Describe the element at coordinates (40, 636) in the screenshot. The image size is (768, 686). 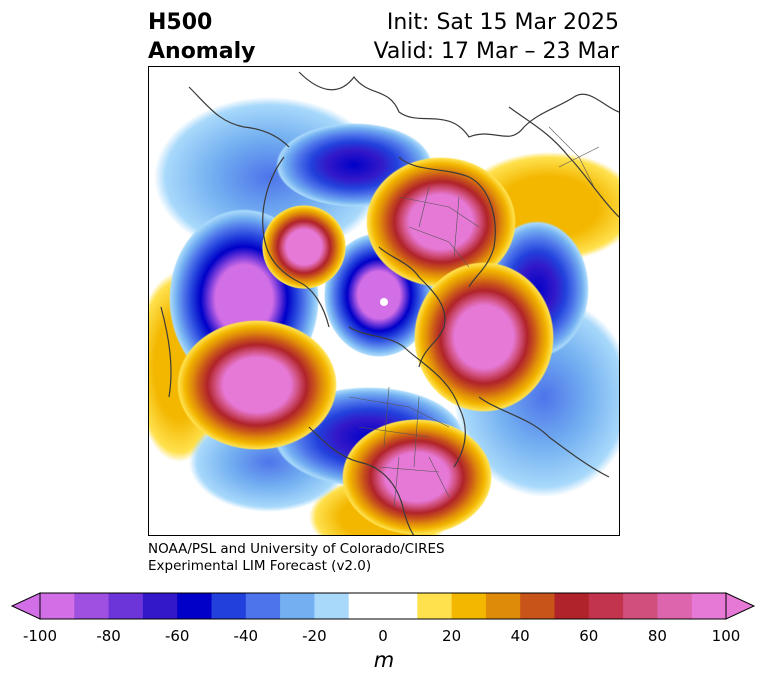
I see `colorbar-tick-label: -100` at that location.